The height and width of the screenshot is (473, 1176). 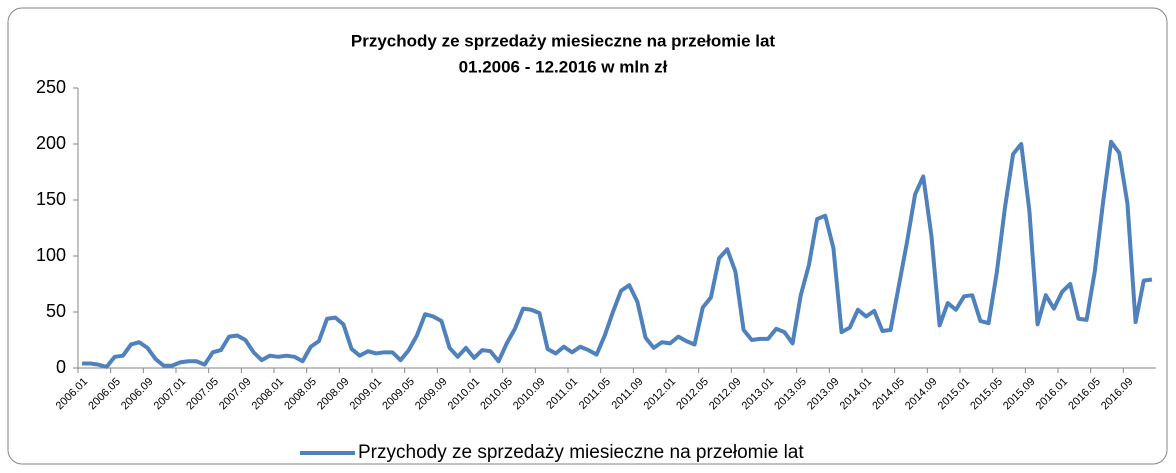 What do you see at coordinates (51, 199) in the screenshot?
I see `y-tick-label: 150` at bounding box center [51, 199].